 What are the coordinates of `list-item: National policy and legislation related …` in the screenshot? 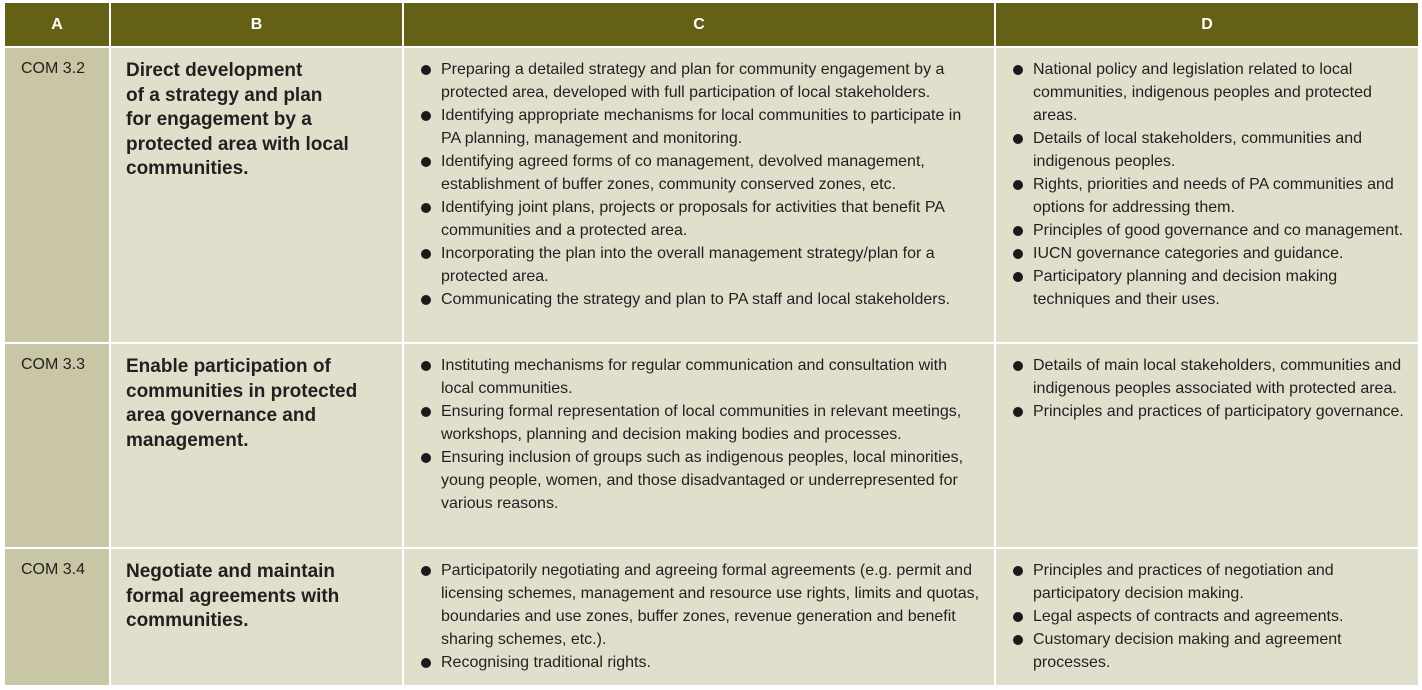 It's located at (1208, 92).